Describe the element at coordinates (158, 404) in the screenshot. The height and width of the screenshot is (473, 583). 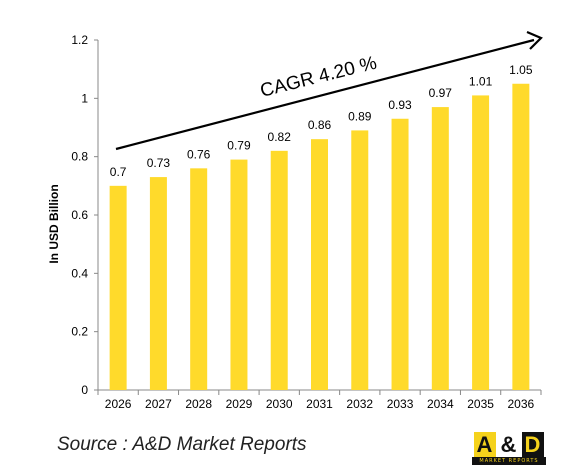
I see `x-tick-label: 2027` at that location.